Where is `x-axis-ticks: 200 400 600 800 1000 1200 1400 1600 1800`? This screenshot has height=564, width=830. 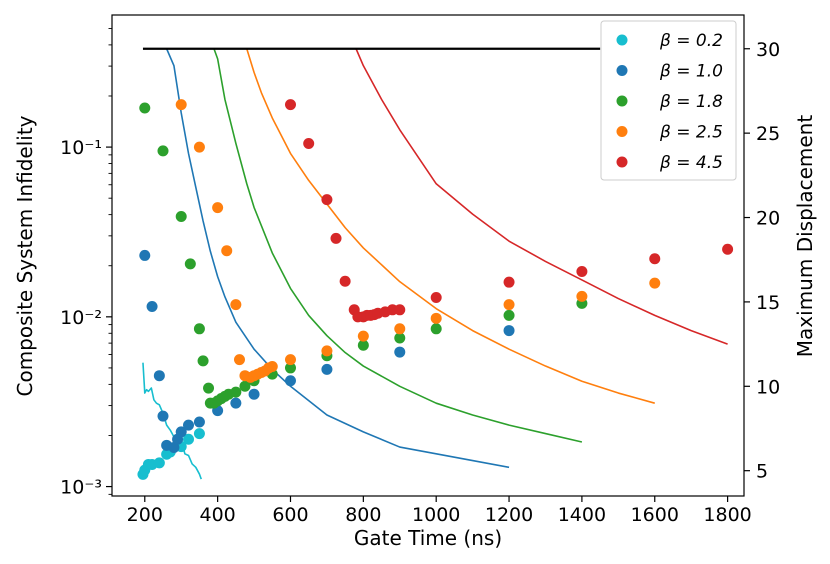 x-axis-ticks: 200 400 600 800 1000 1200 1400 1600 1800 is located at coordinates (439, 511).